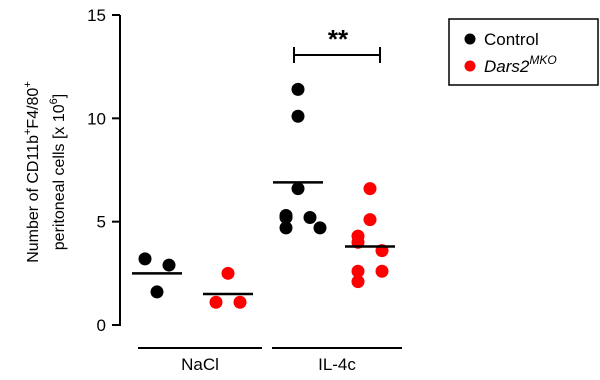  What do you see at coordinates (542, 60) in the screenshot?
I see `legend-dars2-superscript: MKO` at bounding box center [542, 60].